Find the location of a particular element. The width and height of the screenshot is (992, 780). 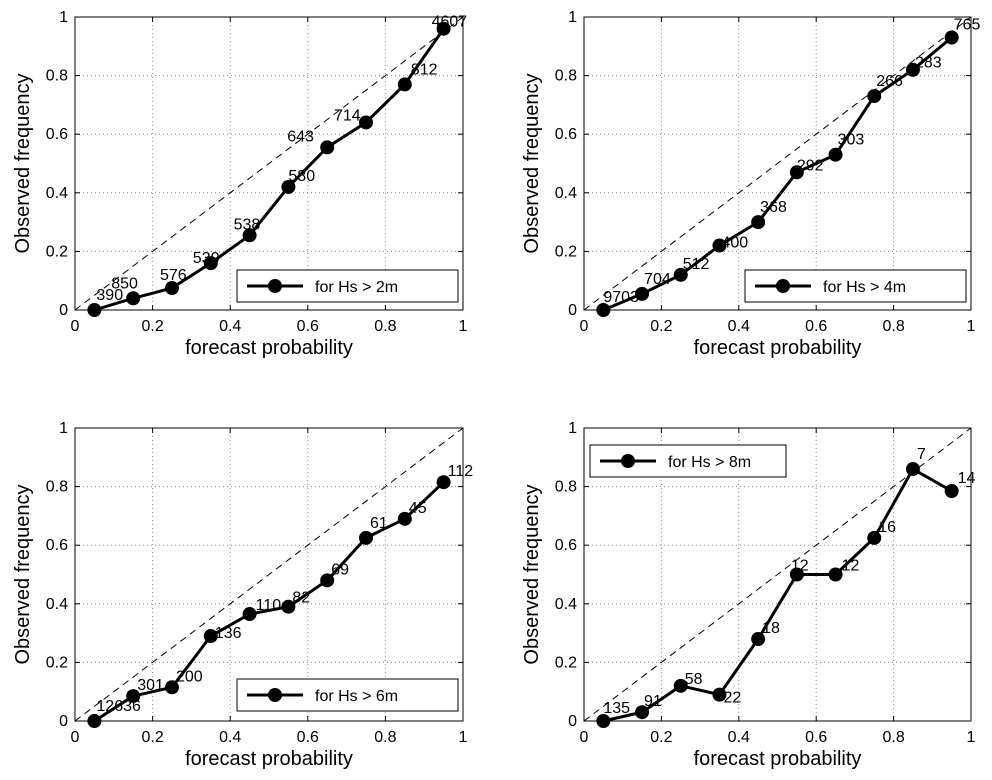

legend-label: for Hs > 2m is located at coordinates (356, 287).